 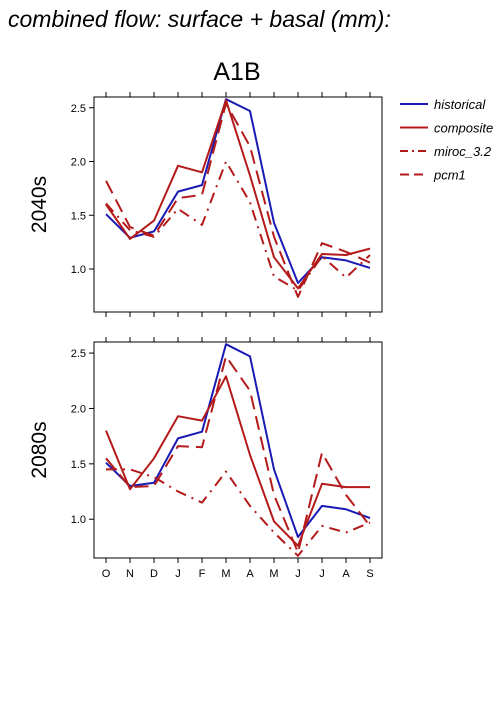 I want to click on chart-title: A1B, so click(x=236, y=72).